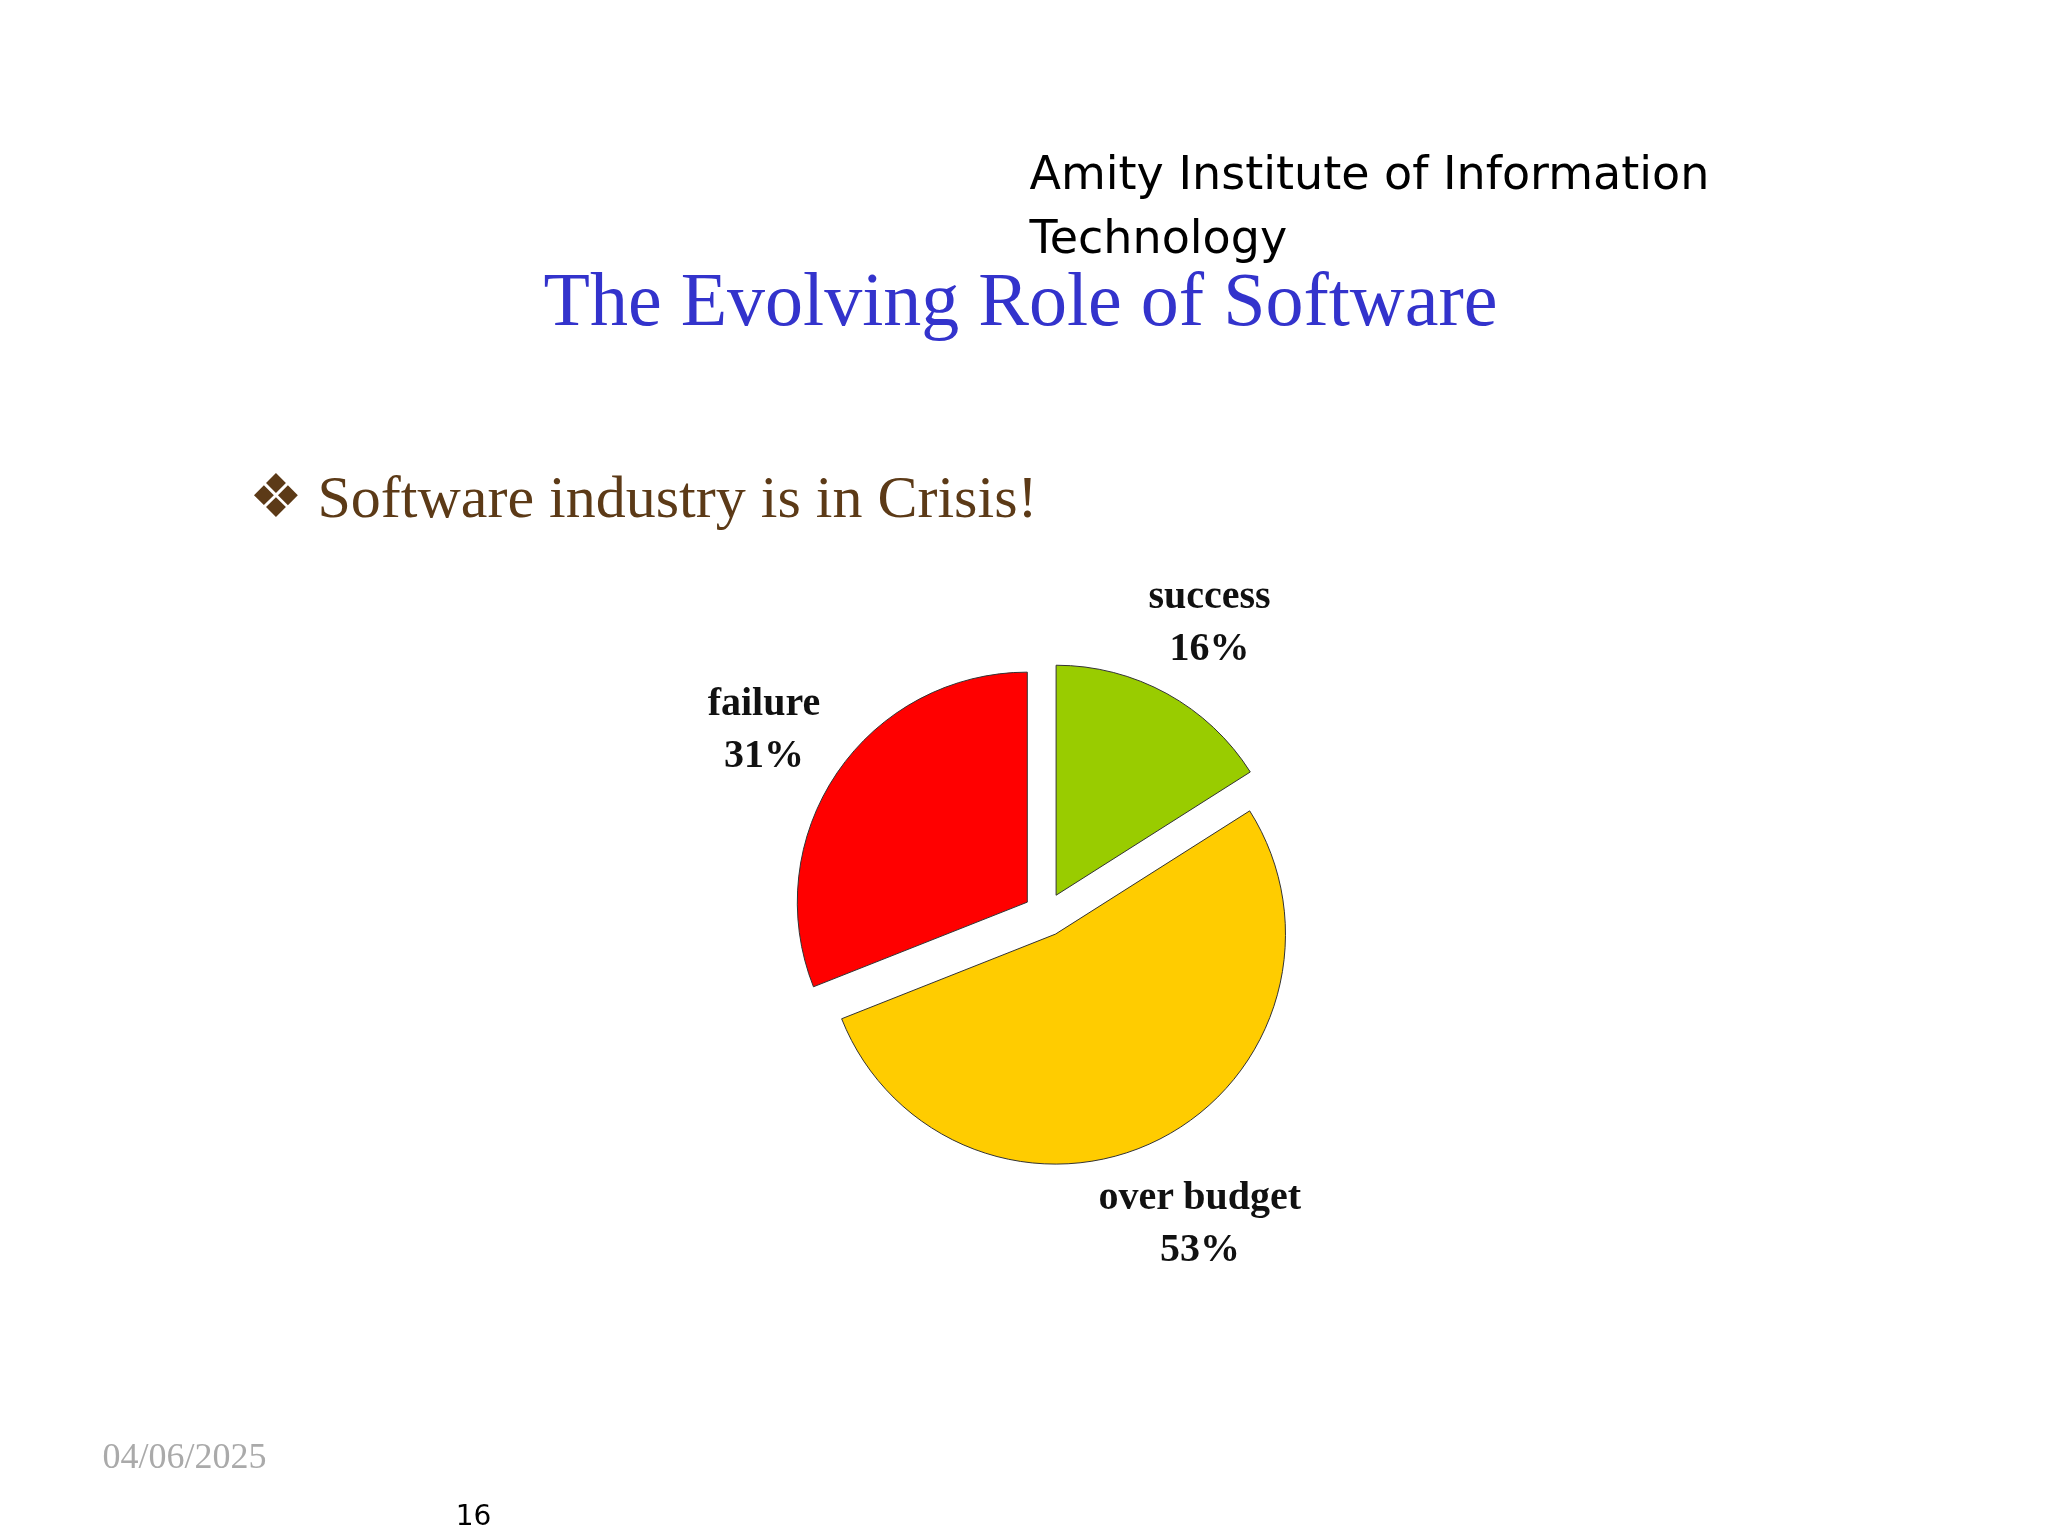 Image resolution: width=2048 pixels, height=1536 pixels. Describe the element at coordinates (473, 1515) in the screenshot. I see `text: 16` at that location.